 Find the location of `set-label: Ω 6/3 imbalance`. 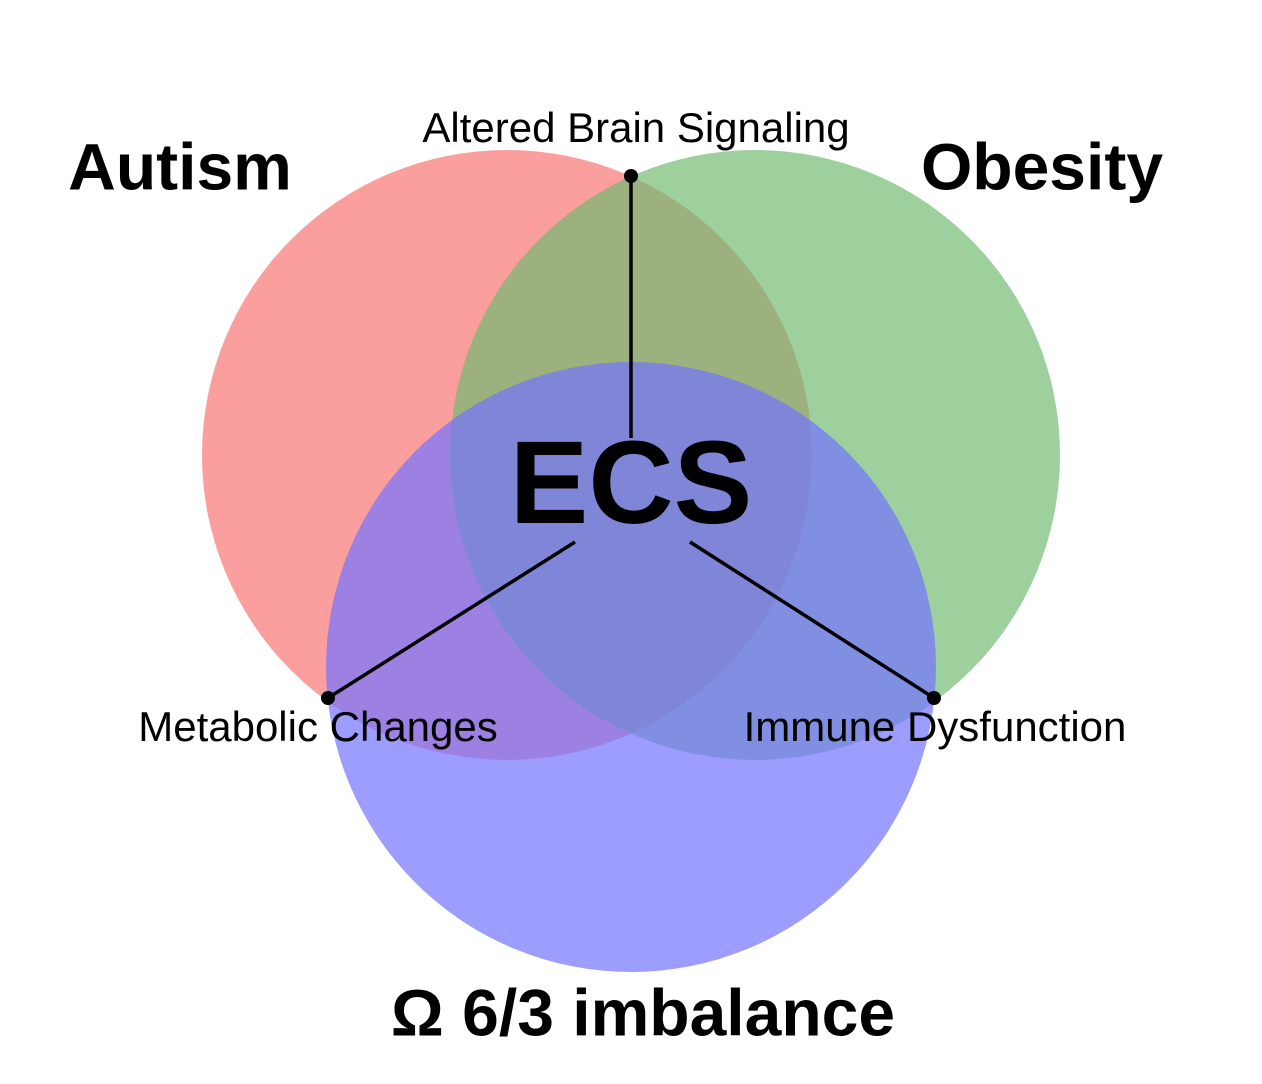

set-label: Ω 6/3 imbalance is located at coordinates (643, 1012).